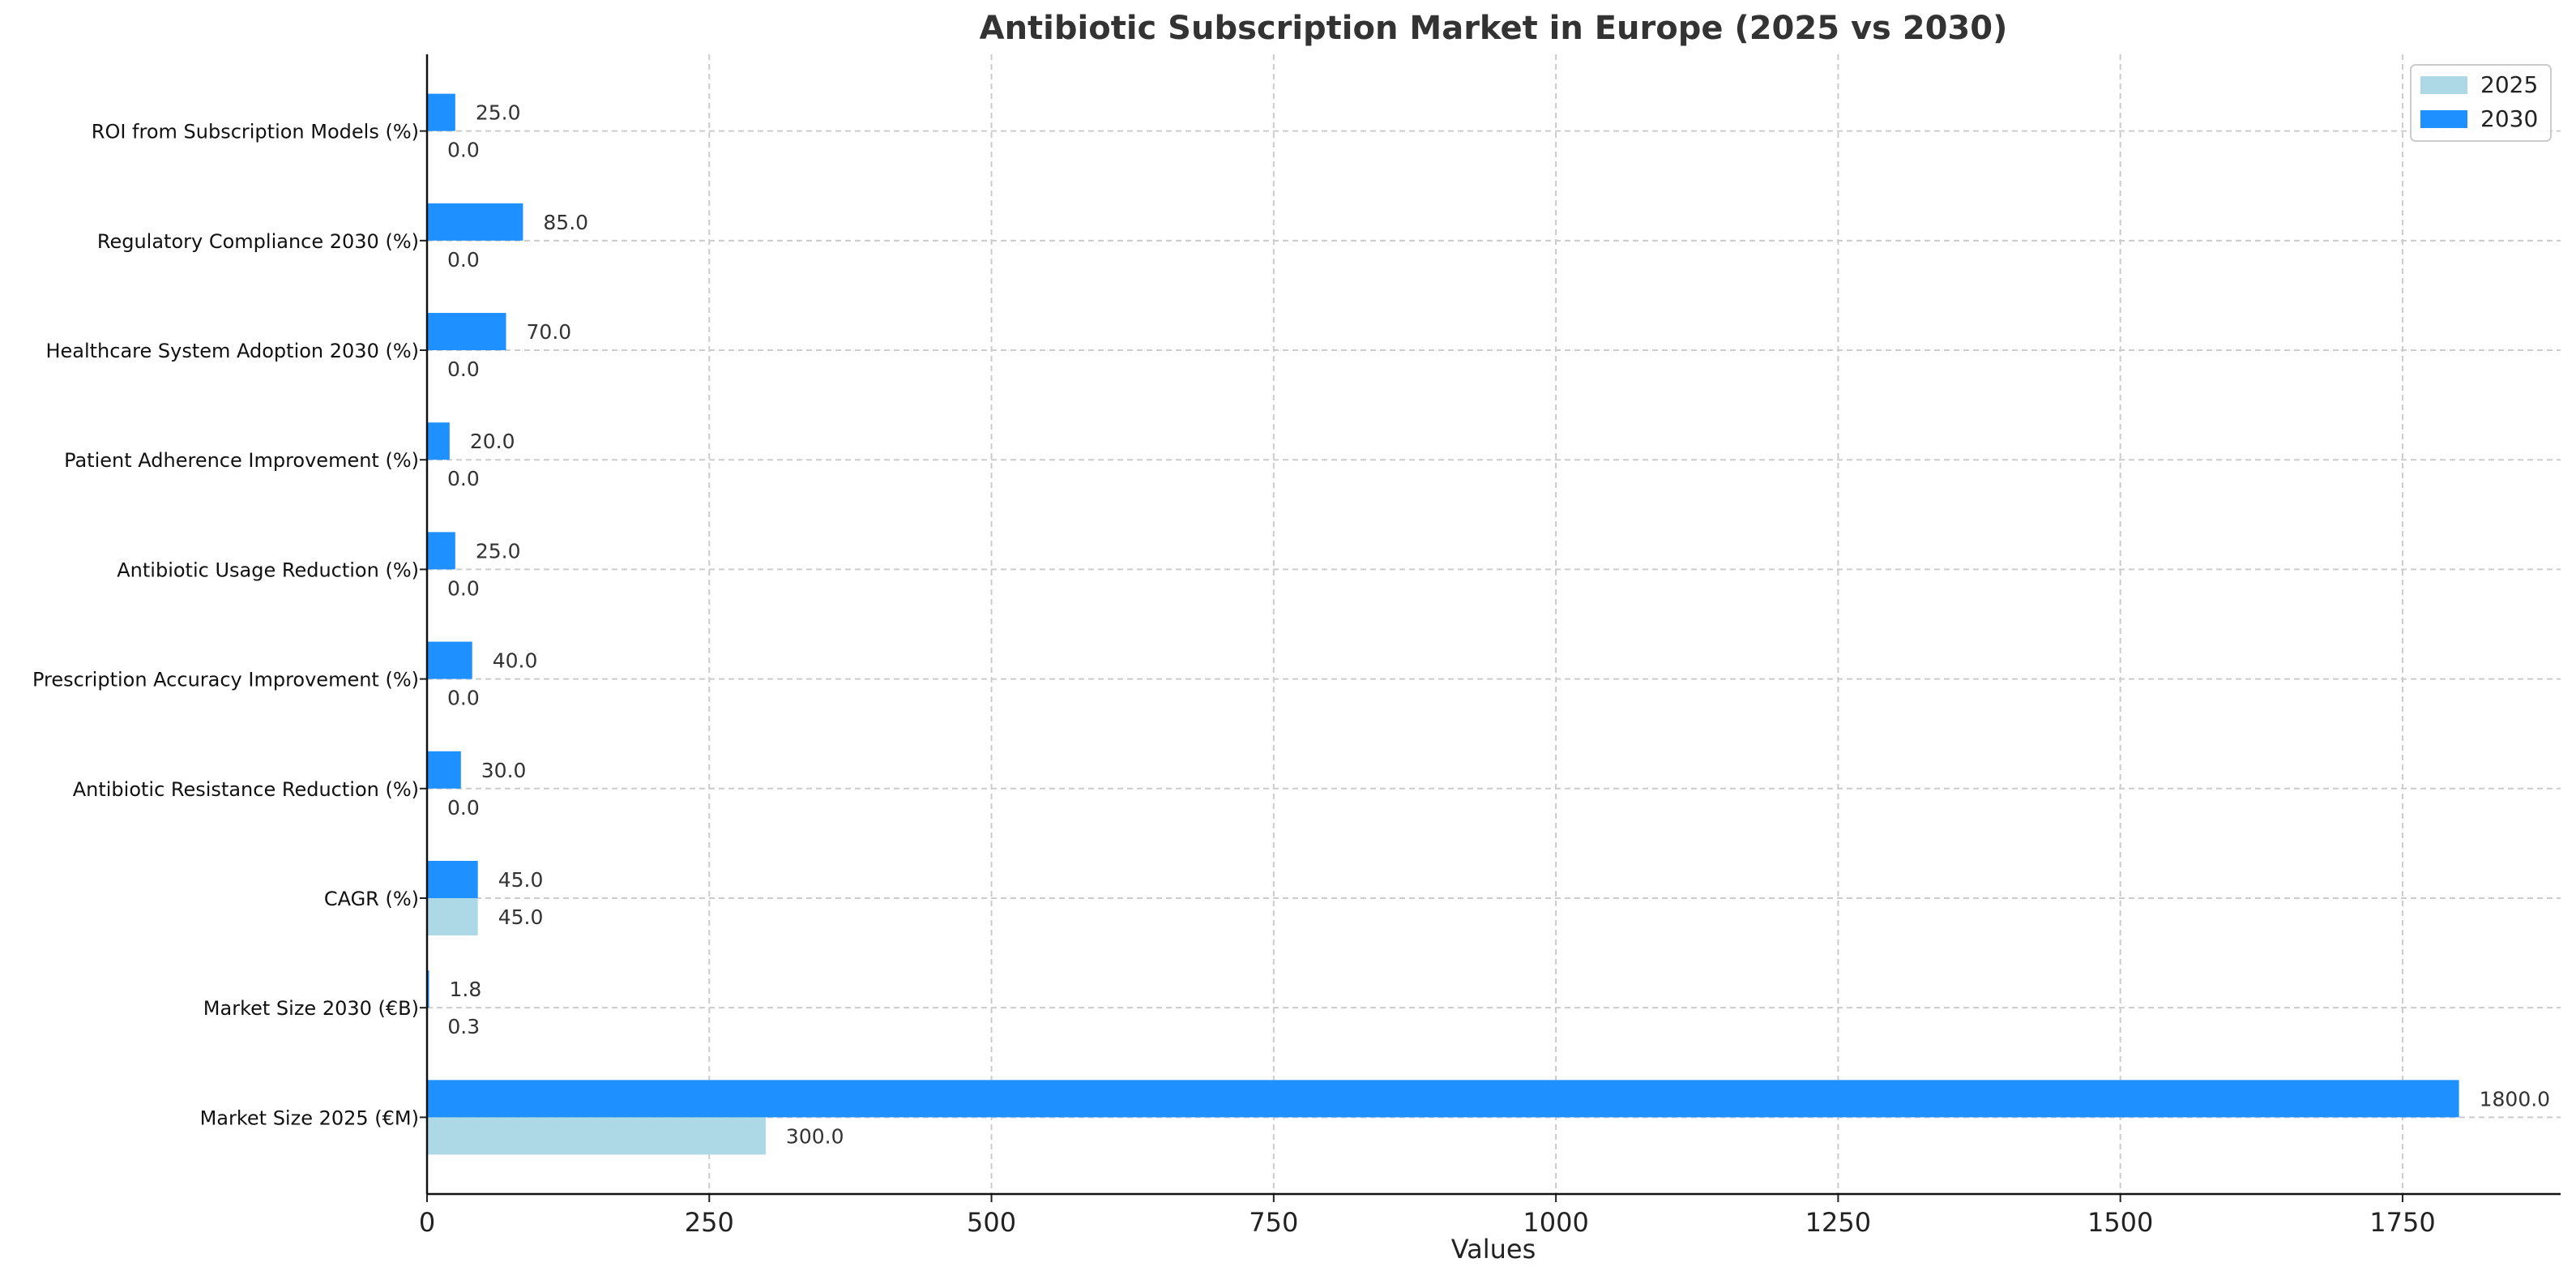 The width and height of the screenshot is (2576, 1284). Describe the element at coordinates (2443, 85) in the screenshot. I see `legend-swatch-2025` at that location.